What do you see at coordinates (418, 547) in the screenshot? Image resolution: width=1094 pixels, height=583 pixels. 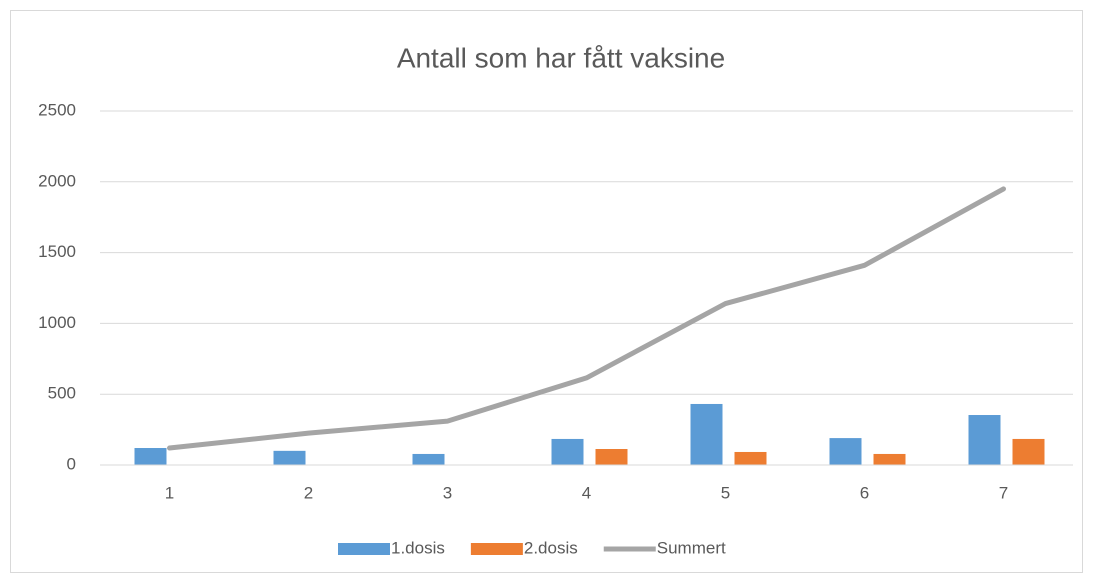 I see `legend-label: 1.dosis` at bounding box center [418, 547].